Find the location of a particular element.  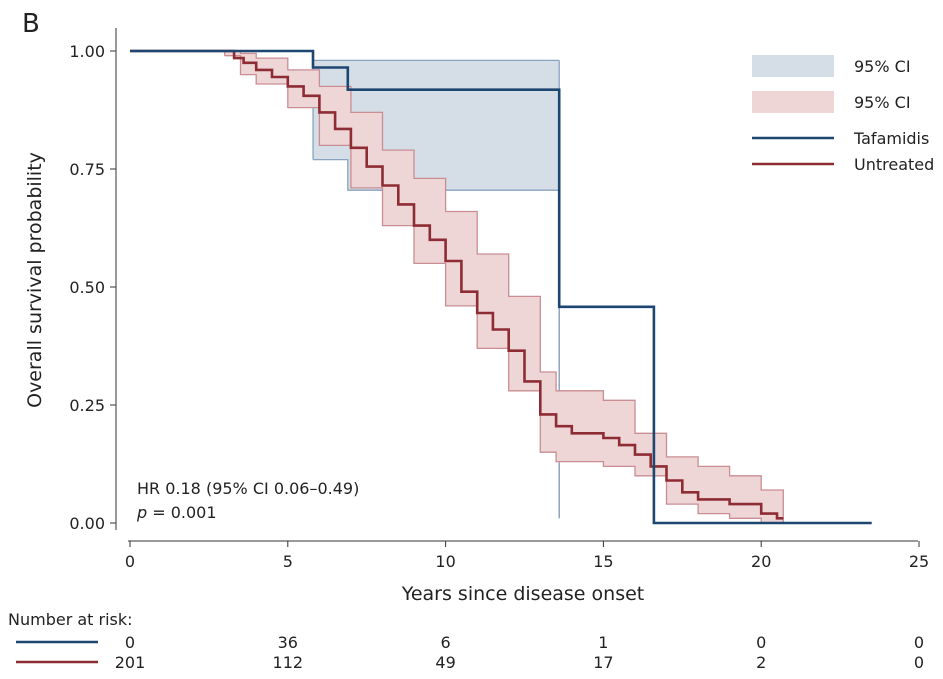

x-axis-title: Years since disease onset is located at coordinates (522, 594).